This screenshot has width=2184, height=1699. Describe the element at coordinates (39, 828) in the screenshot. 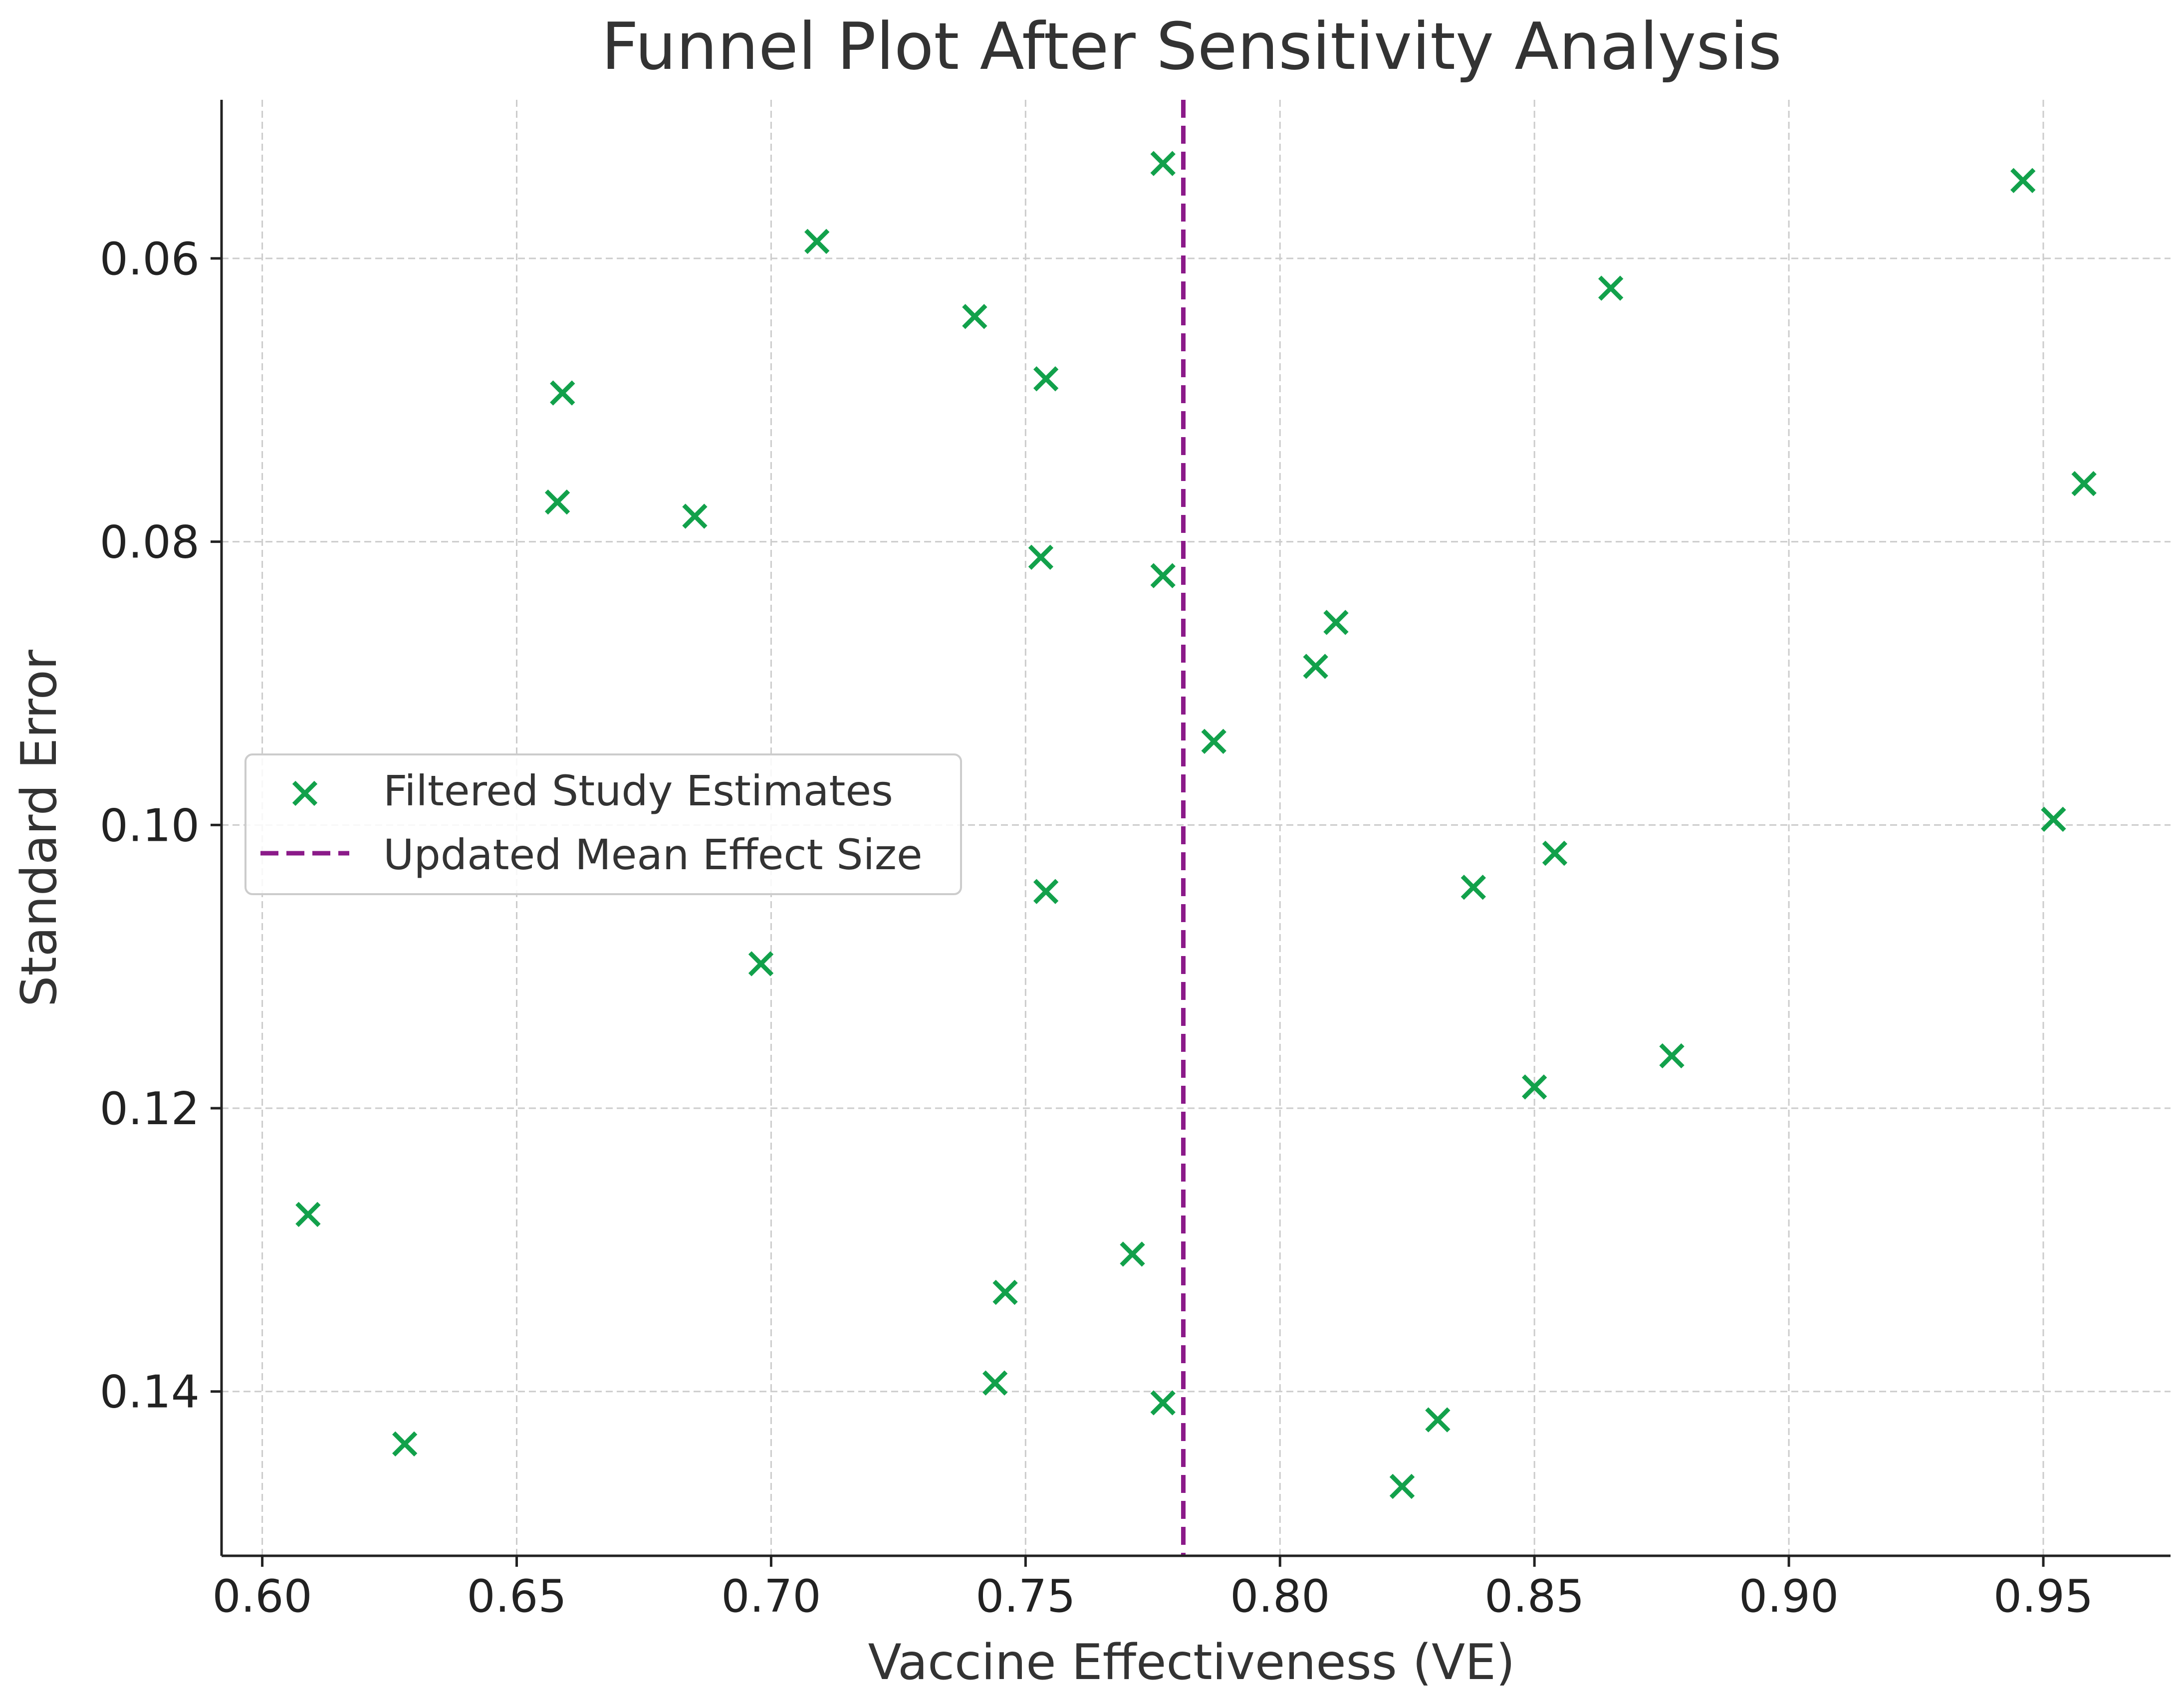

I see `y-axis-label: Standard Error` at that location.